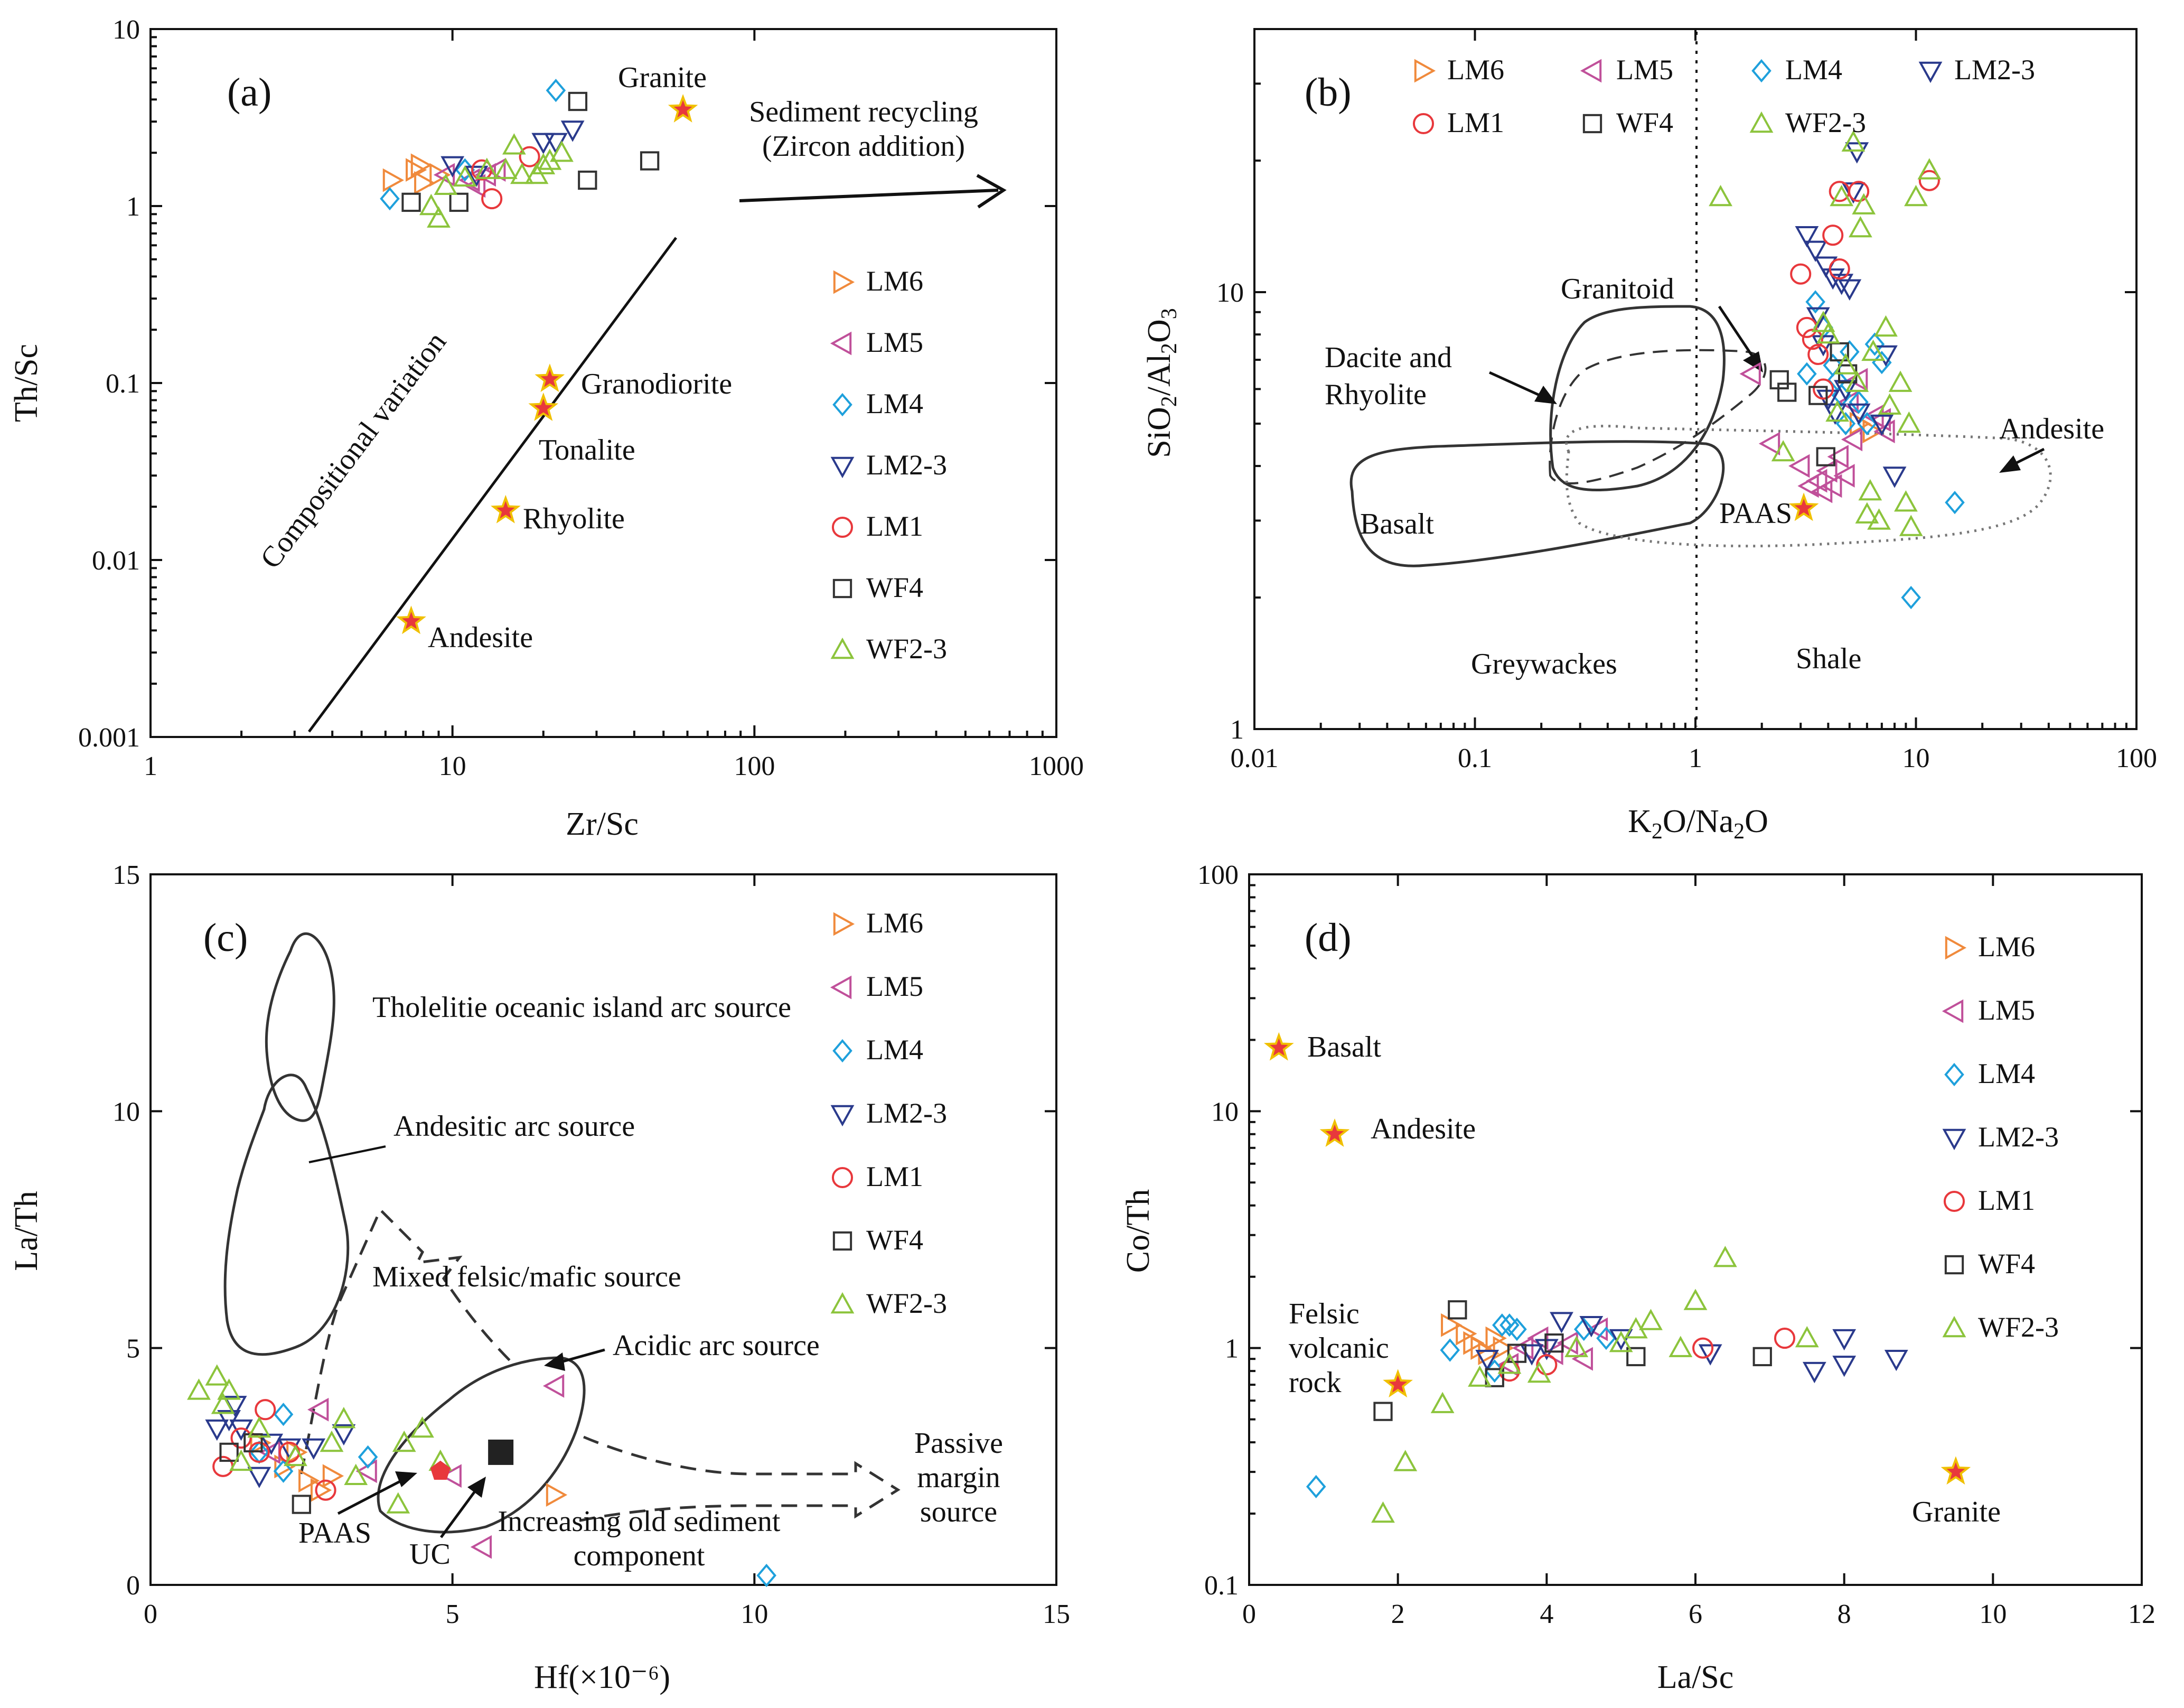 The width and height of the screenshot is (2184, 1708). Describe the element at coordinates (354, 450) in the screenshot. I see `compositional-variation-label: Compositional variation` at that location.